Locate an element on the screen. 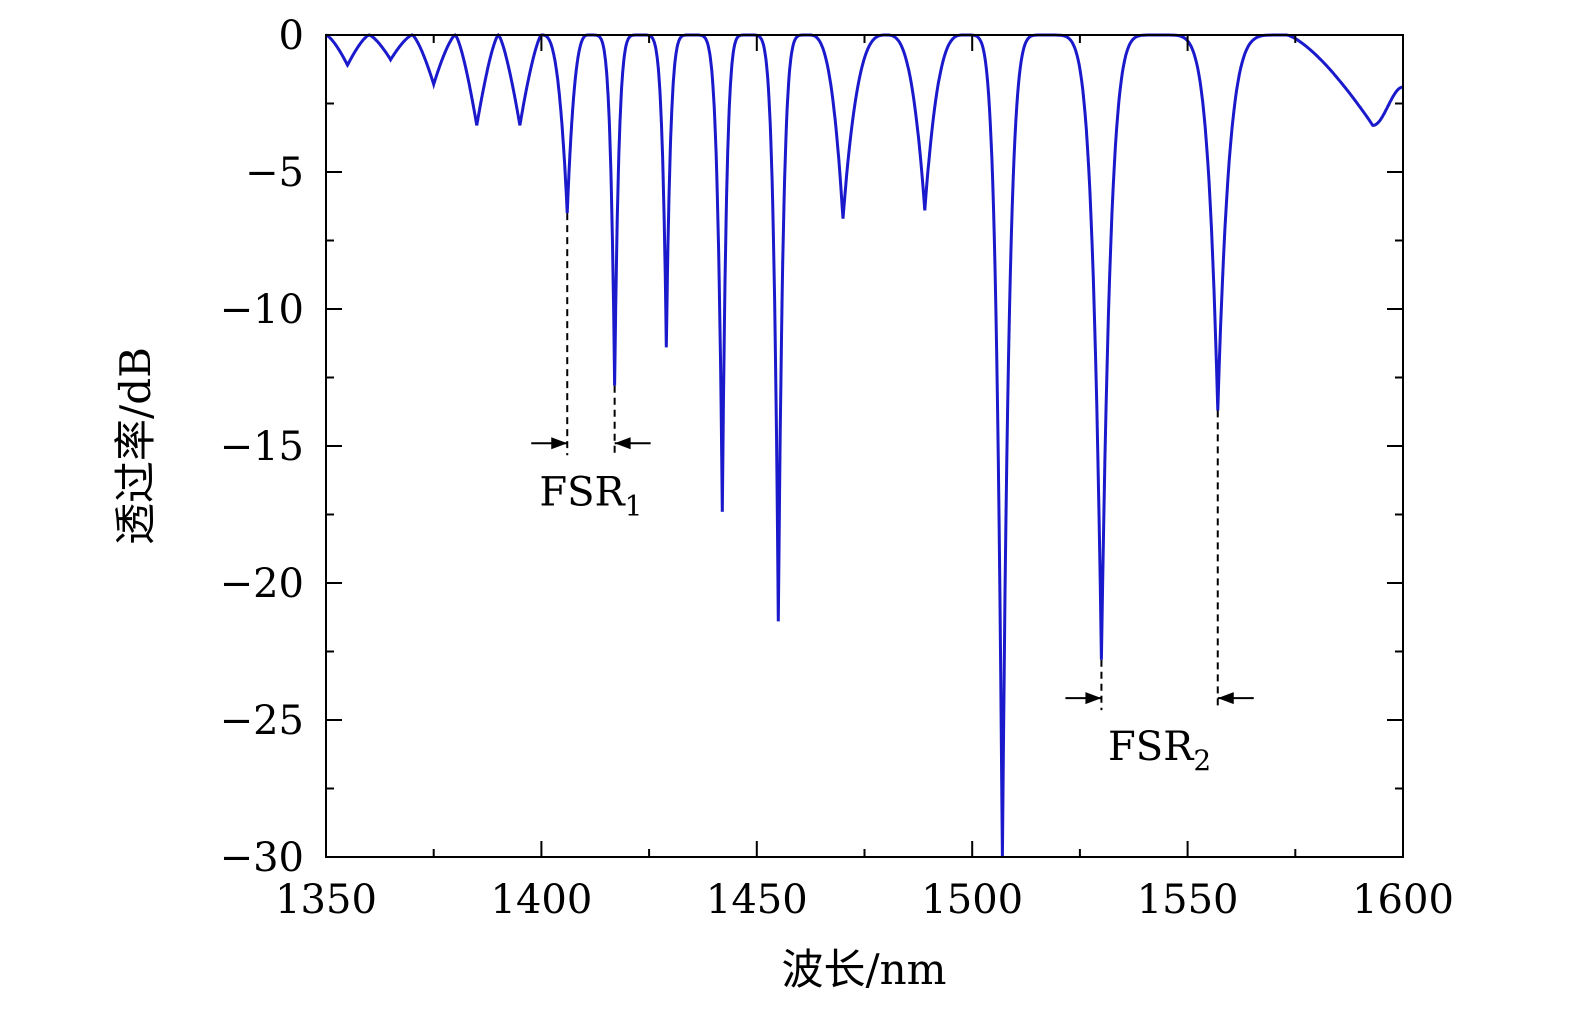 This screenshot has height=1014, width=1575. fsr-label: FSR1 is located at coordinates (590, 495).